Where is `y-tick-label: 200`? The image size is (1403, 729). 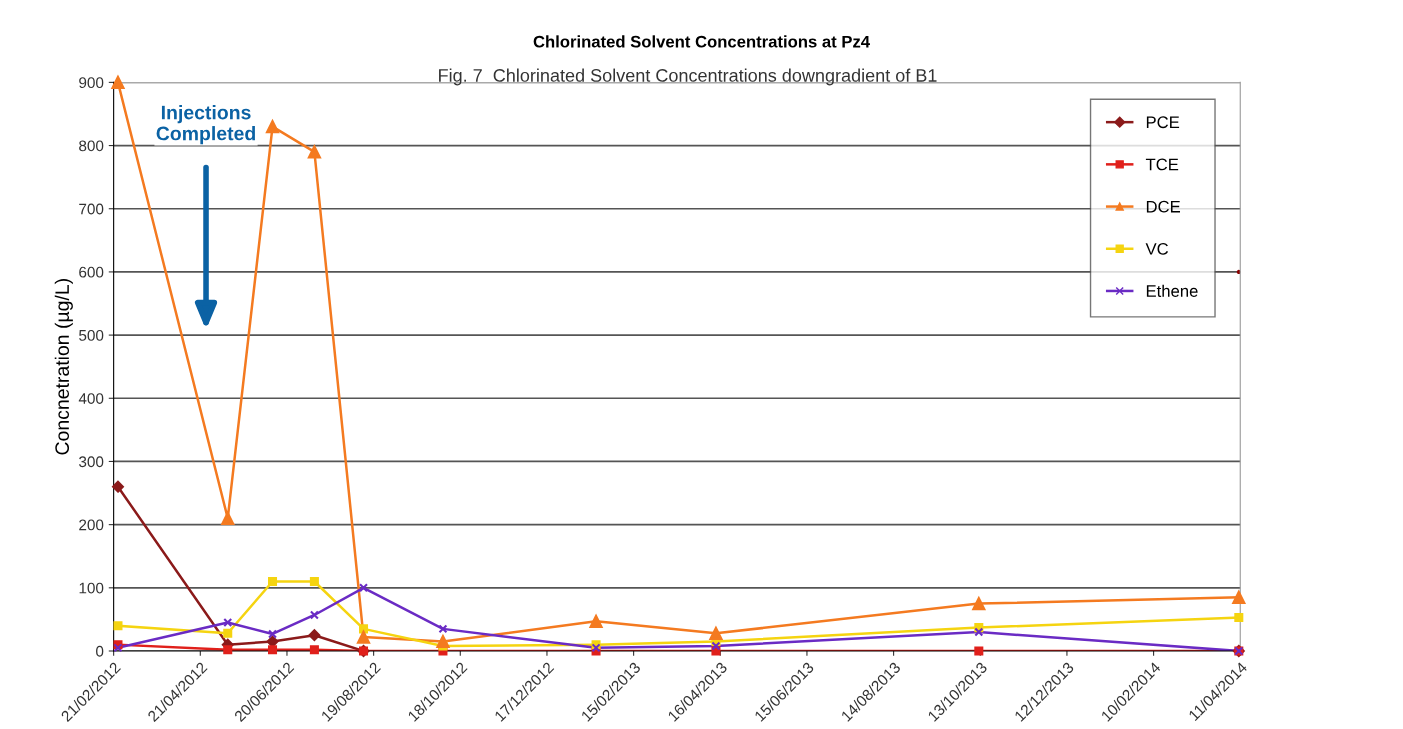 y-tick-label: 200 is located at coordinates (91, 525).